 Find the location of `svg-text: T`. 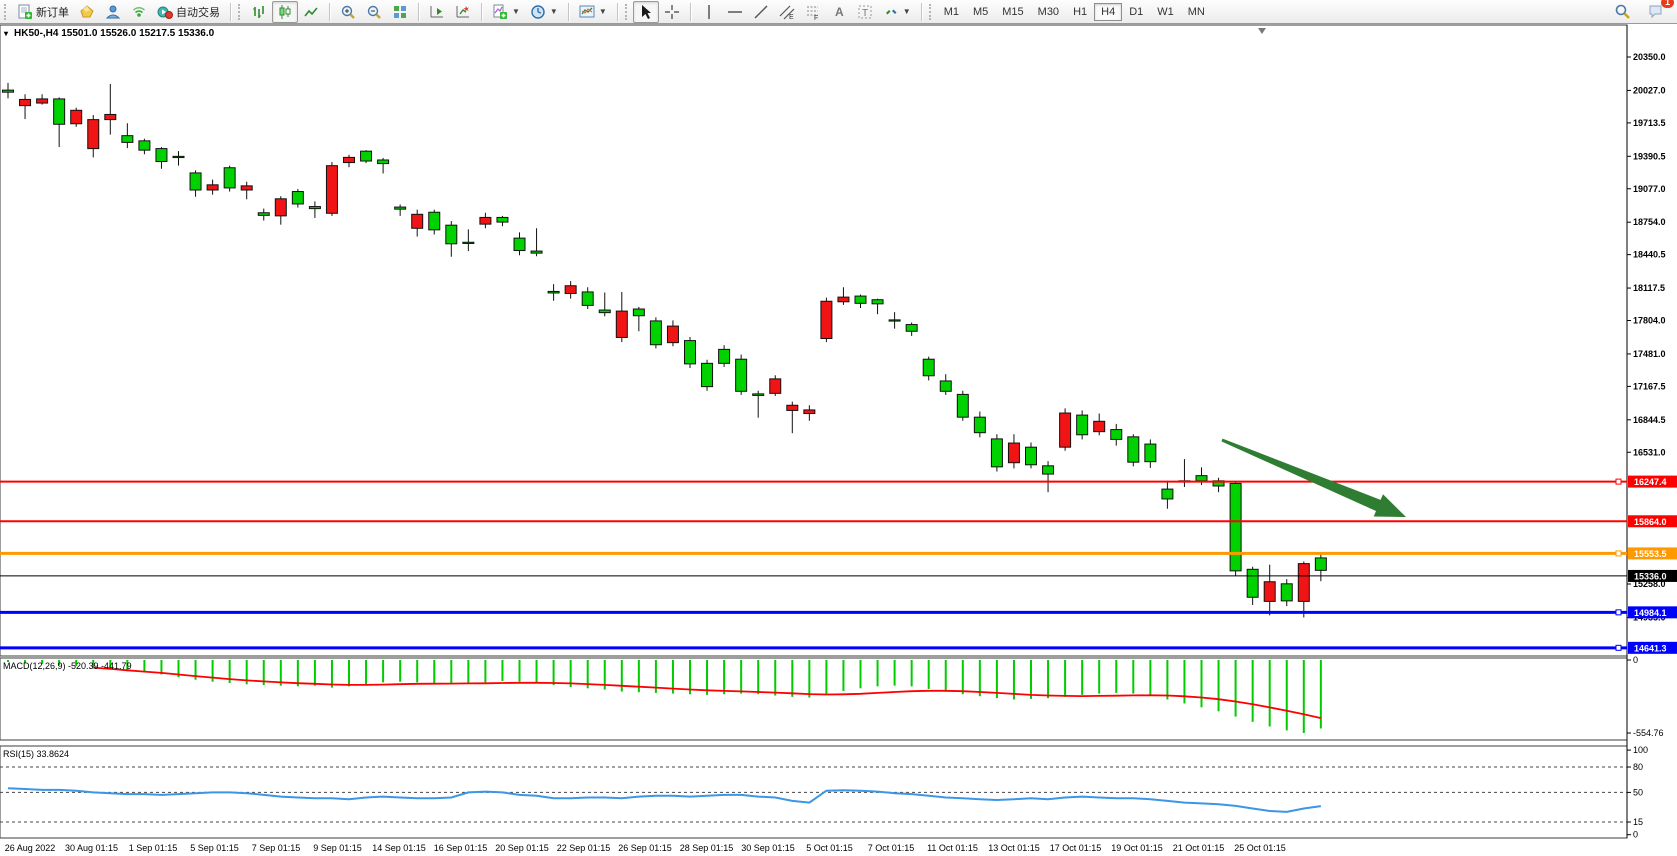

svg-text: T is located at coordinates (865, 13).